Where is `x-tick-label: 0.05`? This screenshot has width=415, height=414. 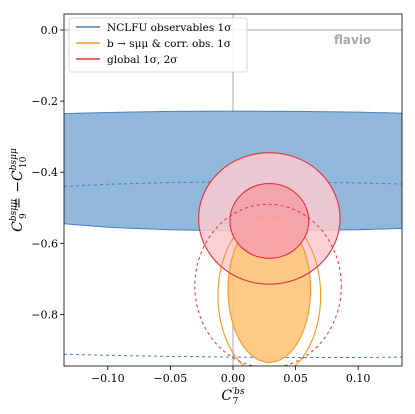
x-tick-label: 0.05 is located at coordinates (295, 378).